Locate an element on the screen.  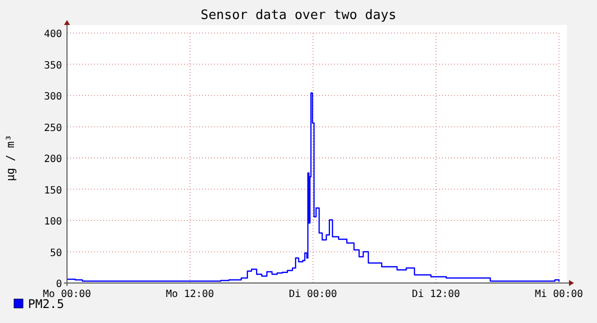
x-tick-label: Mo 00:00 is located at coordinates (67, 294).